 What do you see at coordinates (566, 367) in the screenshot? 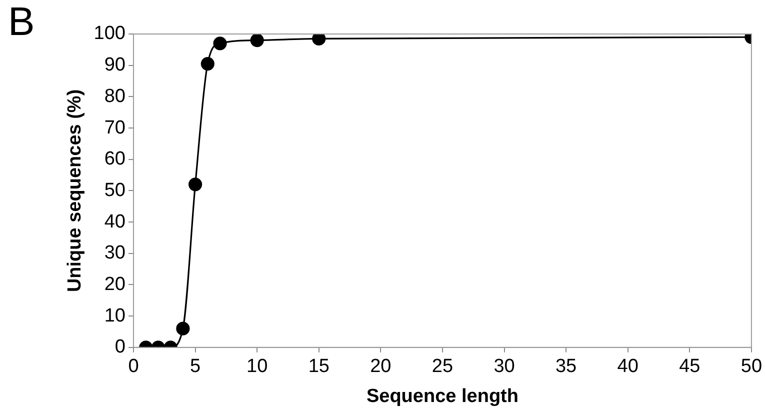
I see `x-tick-label: 35` at bounding box center [566, 367].